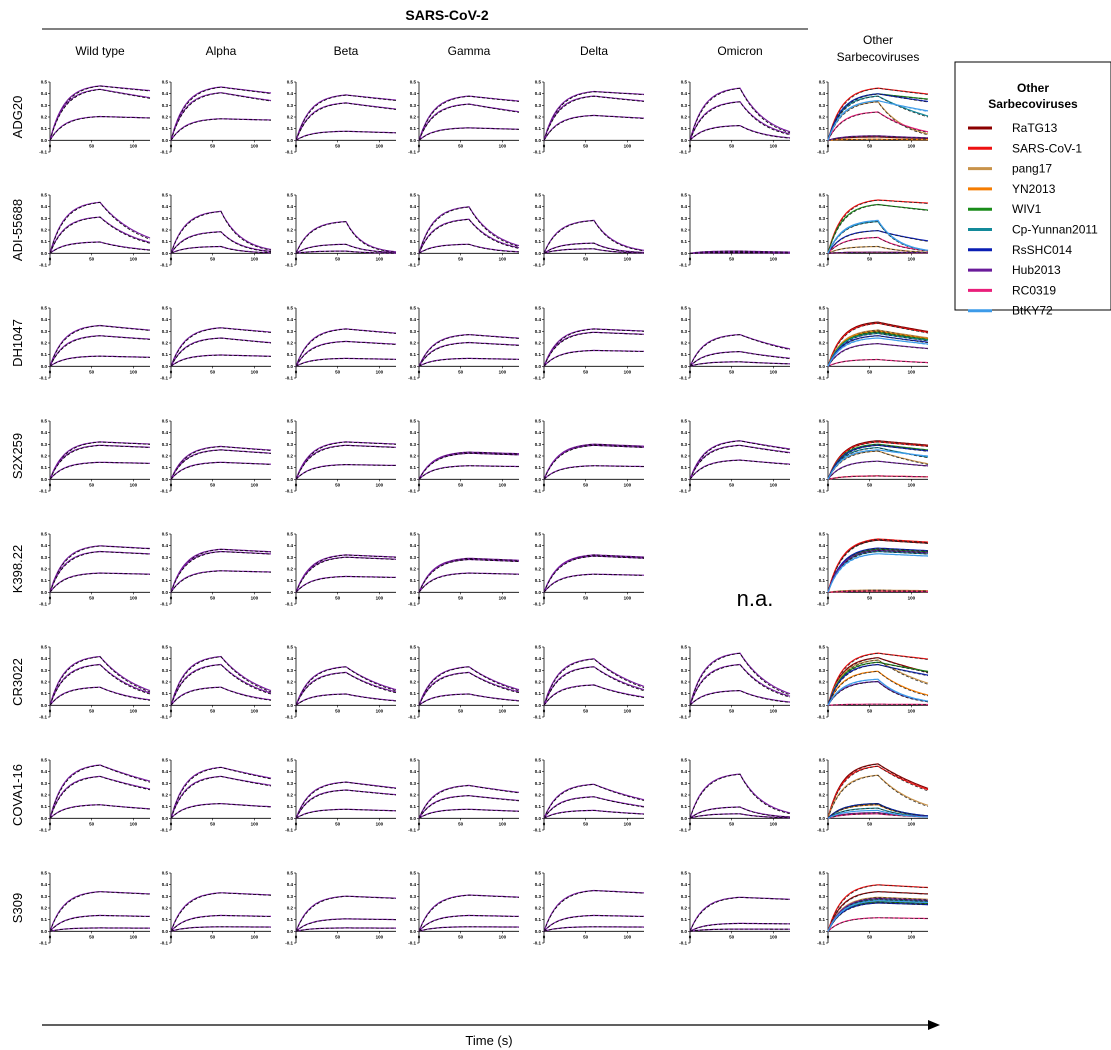  I want to click on row-label: COVA1-16, so click(17, 795).